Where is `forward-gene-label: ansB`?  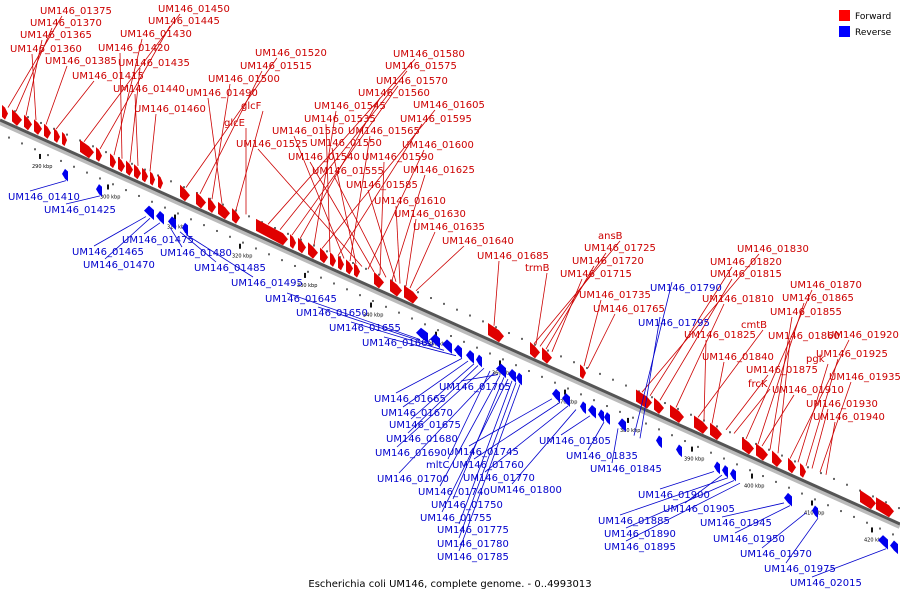 forward-gene-label: ansB is located at coordinates (610, 236).